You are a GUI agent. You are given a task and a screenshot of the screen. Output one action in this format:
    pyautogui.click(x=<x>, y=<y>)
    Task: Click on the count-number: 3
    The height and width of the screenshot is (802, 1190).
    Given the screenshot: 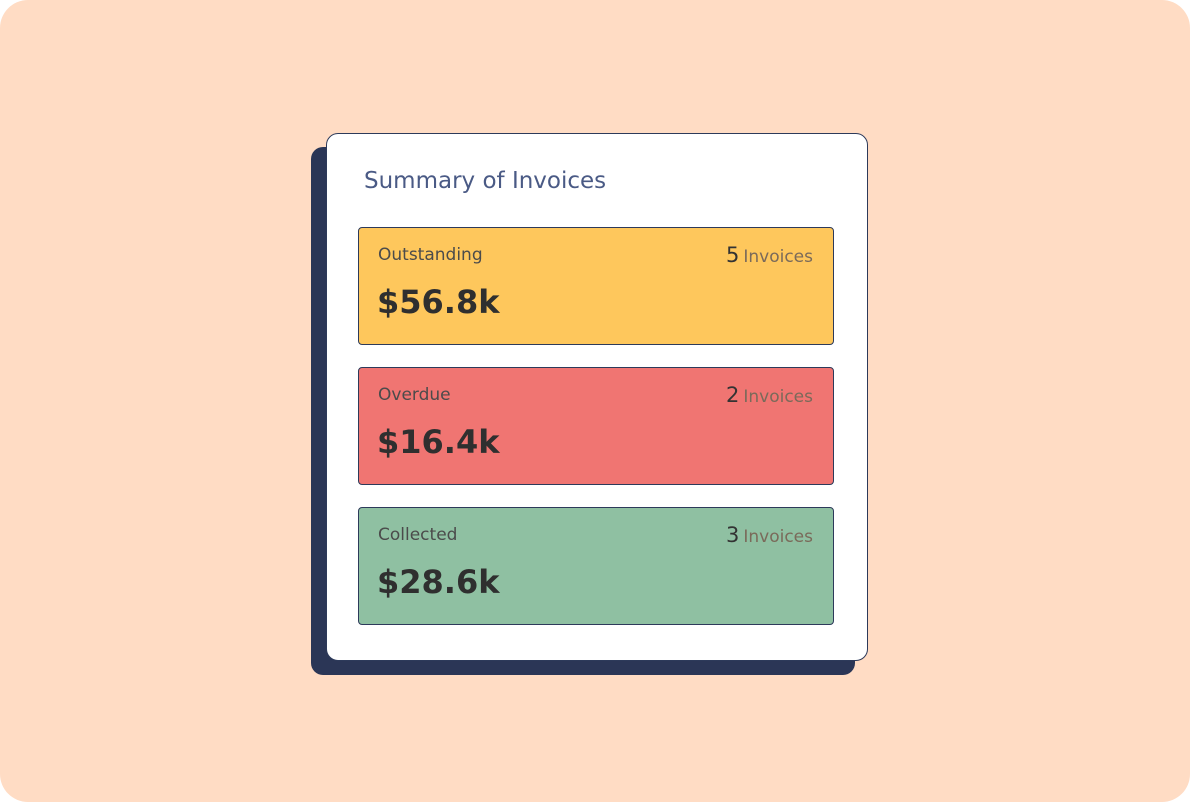 What is the action you would take?
    pyautogui.click(x=732, y=535)
    